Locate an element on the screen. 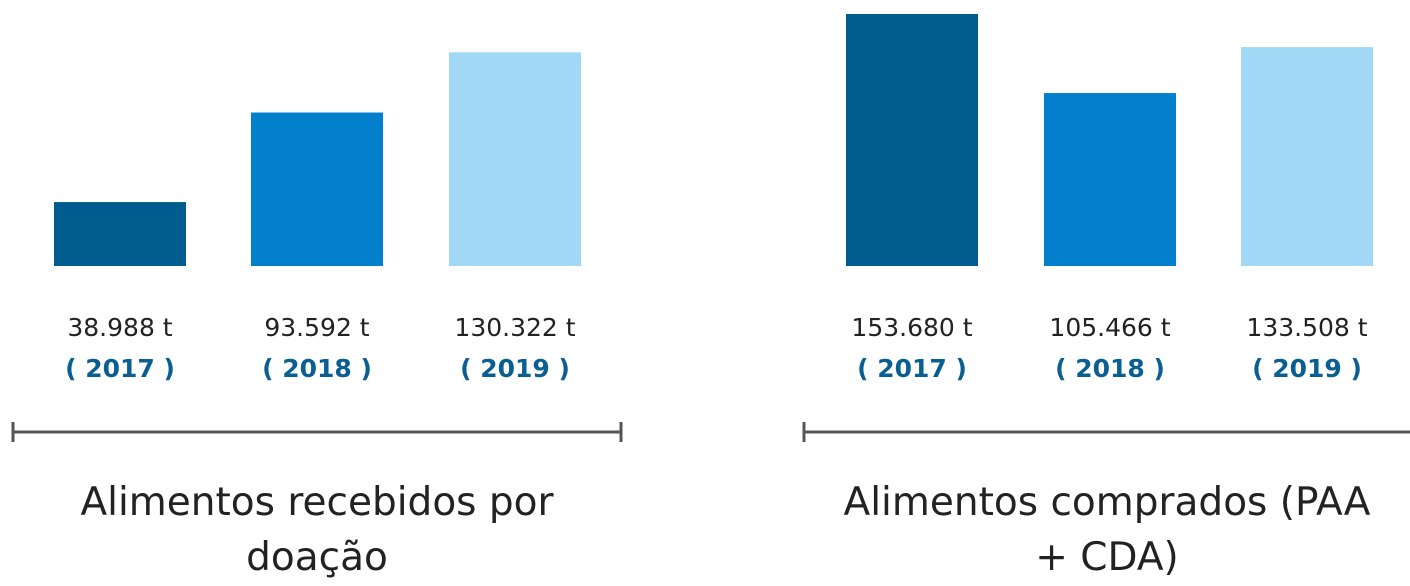  value-label: 130.322 t is located at coordinates (514, 327).